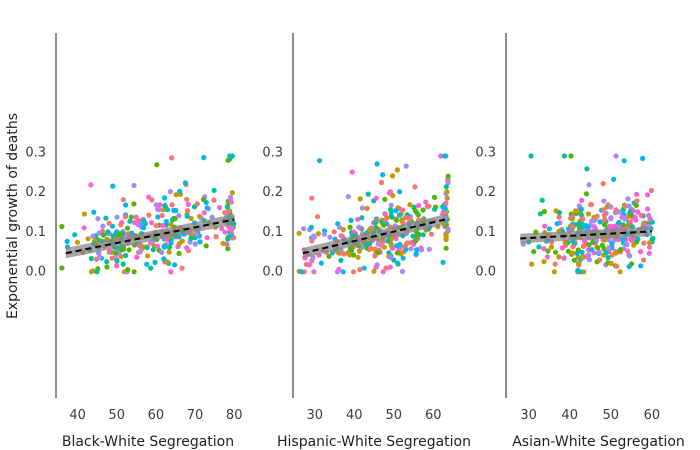  Describe the element at coordinates (272, 153) in the screenshot. I see `y-tick-label: 0.3` at that location.